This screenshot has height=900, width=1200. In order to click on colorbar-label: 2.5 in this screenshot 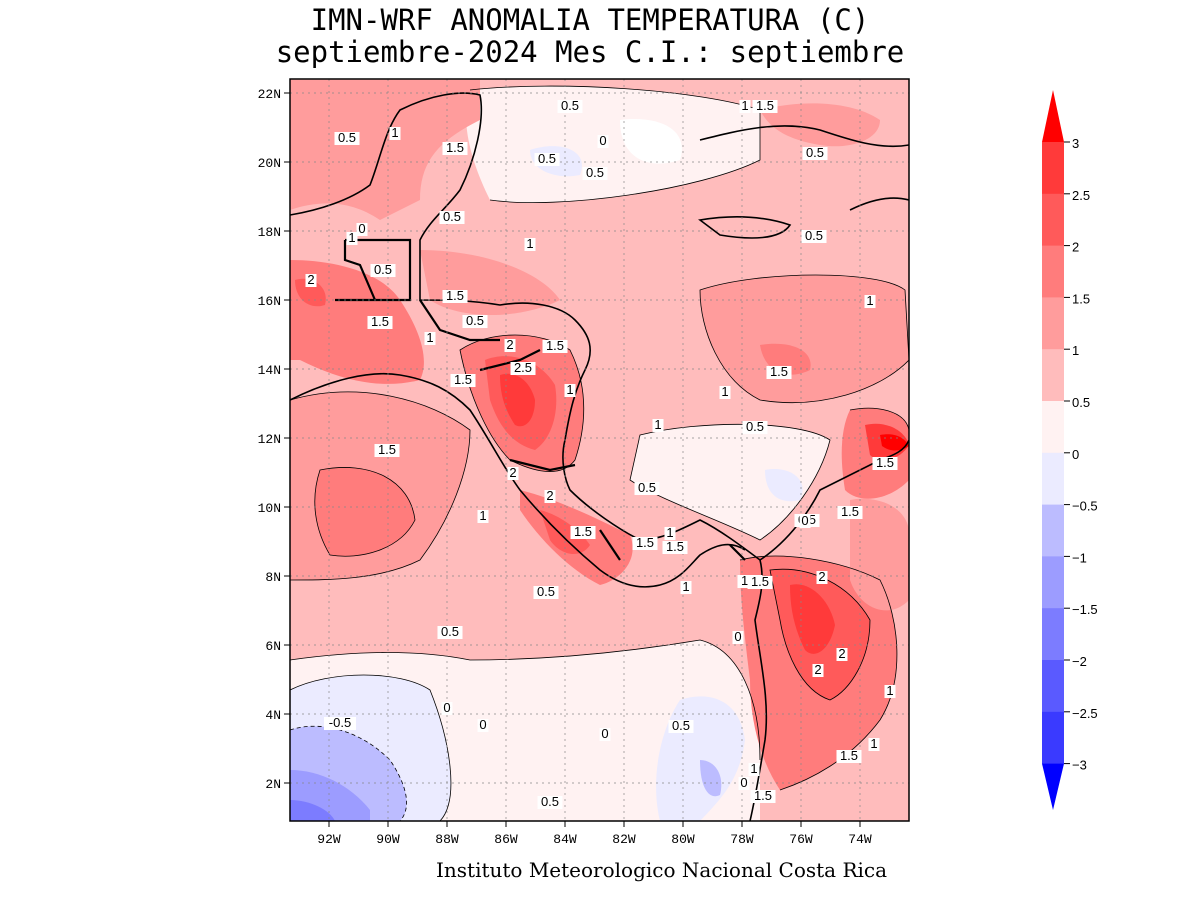, I will do `click(1081, 195)`.